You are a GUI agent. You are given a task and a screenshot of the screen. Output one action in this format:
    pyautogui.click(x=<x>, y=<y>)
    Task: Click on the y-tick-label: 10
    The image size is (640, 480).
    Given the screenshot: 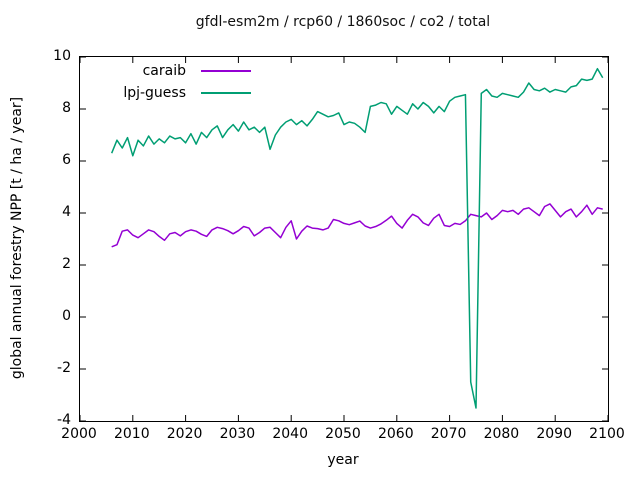 What is the action you would take?
    pyautogui.click(x=62, y=56)
    